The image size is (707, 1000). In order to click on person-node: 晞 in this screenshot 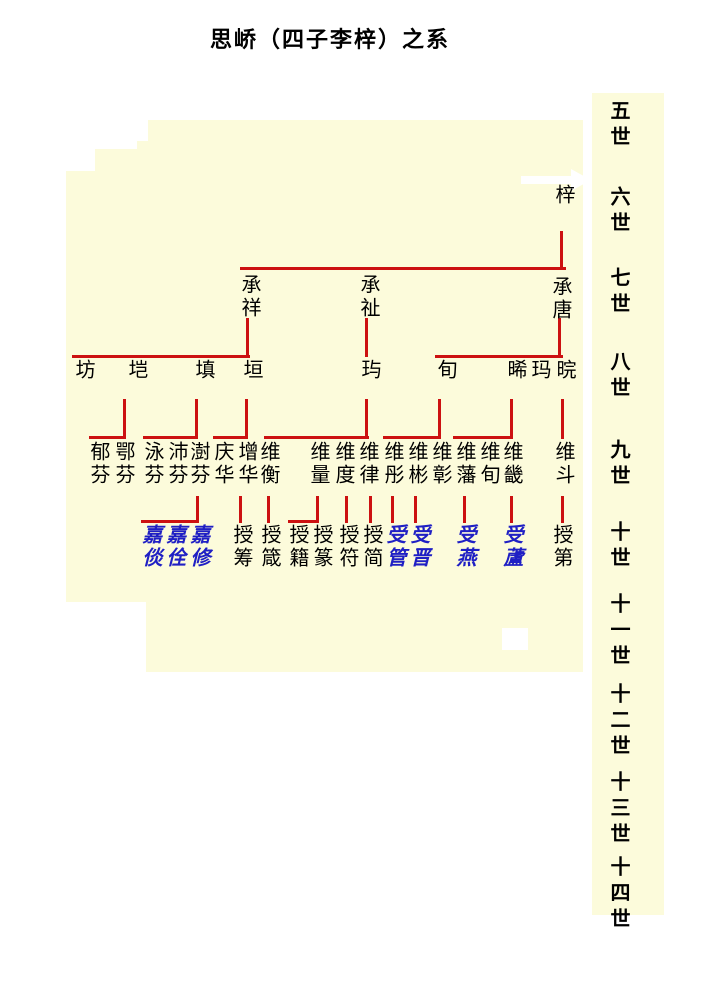, I will do `click(515, 370)`.